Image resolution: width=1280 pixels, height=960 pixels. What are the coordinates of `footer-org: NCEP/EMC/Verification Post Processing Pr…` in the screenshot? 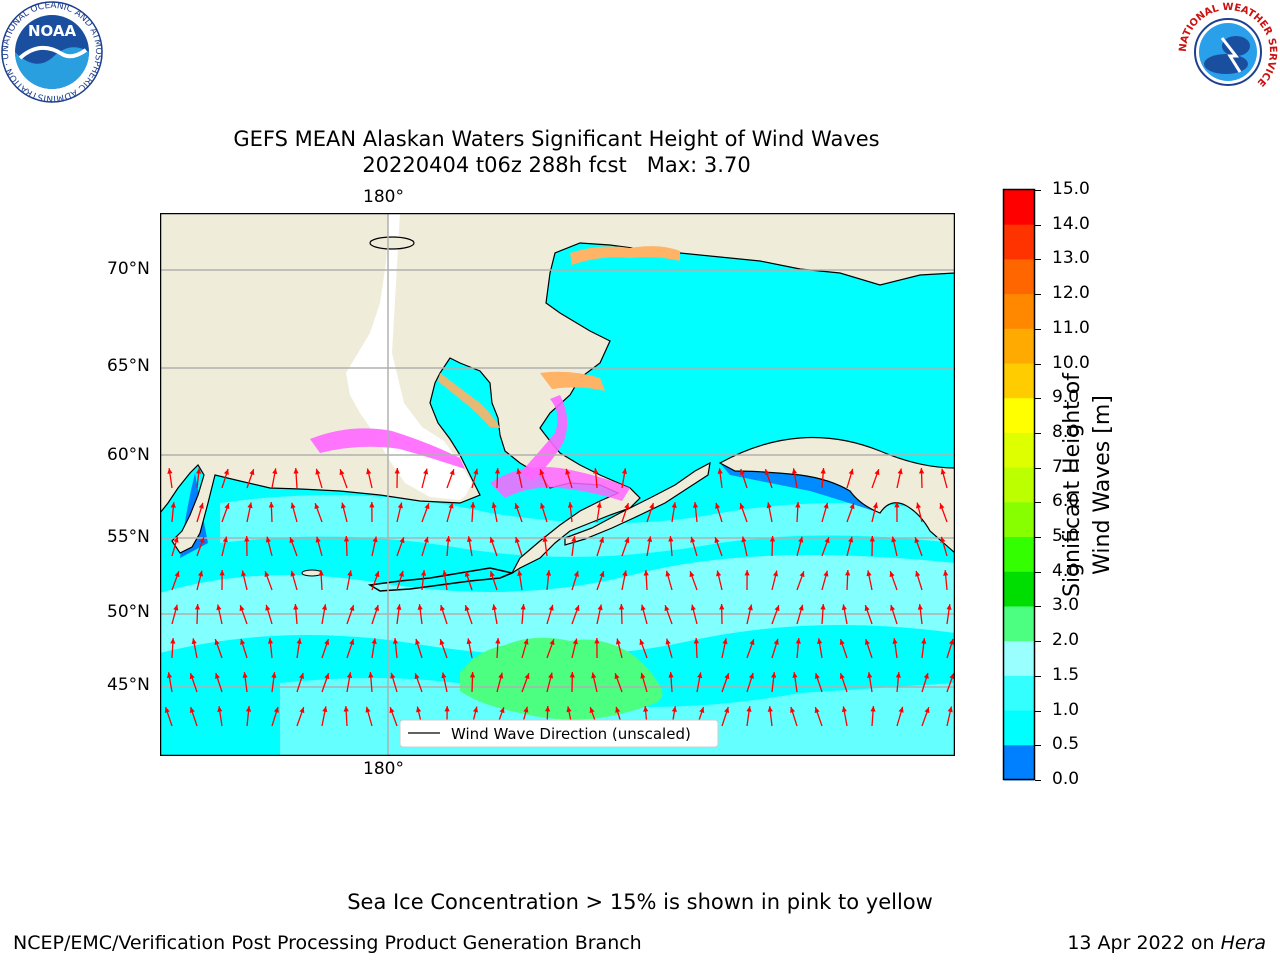 It's located at (327, 943).